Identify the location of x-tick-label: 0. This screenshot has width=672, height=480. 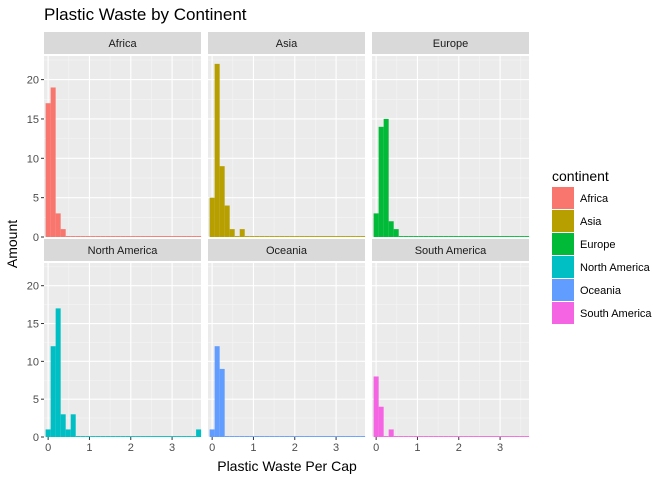
(376, 448).